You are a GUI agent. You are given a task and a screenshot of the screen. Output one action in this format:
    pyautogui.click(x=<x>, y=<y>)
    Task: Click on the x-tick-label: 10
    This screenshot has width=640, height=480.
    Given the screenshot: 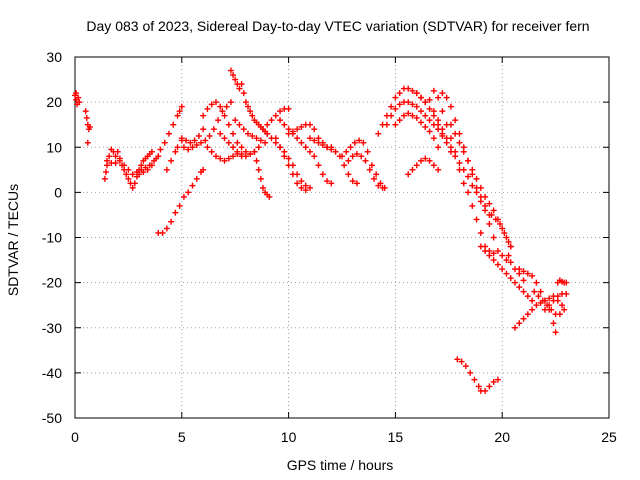 What is the action you would take?
    pyautogui.click(x=289, y=437)
    